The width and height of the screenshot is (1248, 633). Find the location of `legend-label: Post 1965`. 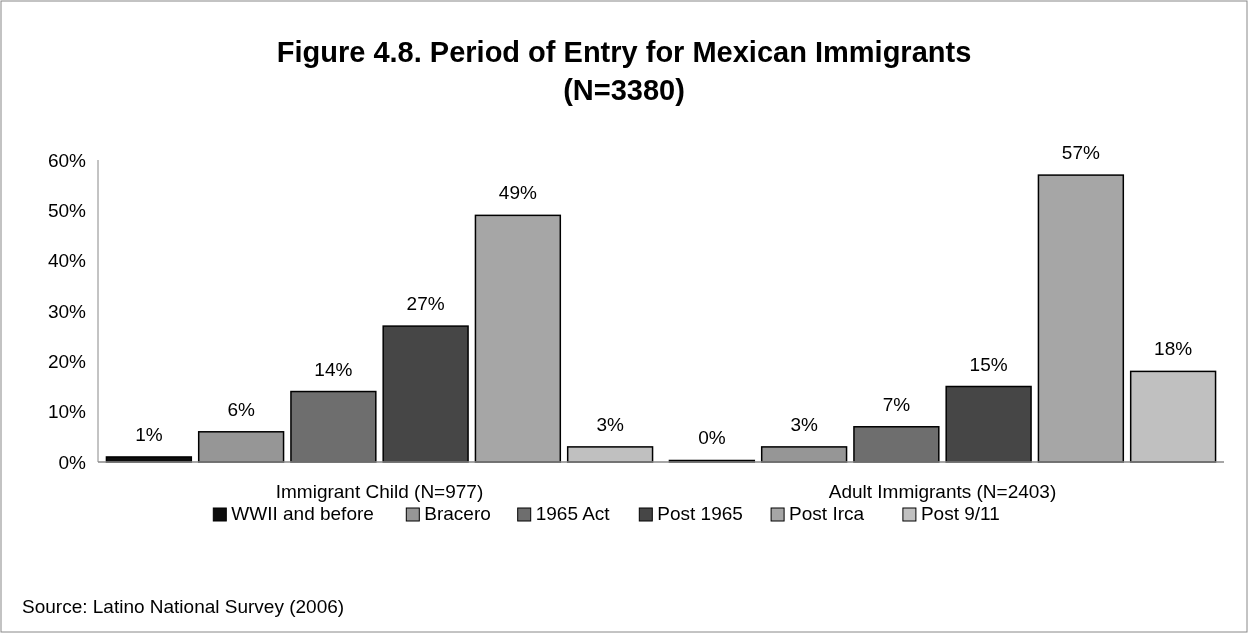

legend-label: Post 1965 is located at coordinates (700, 513).